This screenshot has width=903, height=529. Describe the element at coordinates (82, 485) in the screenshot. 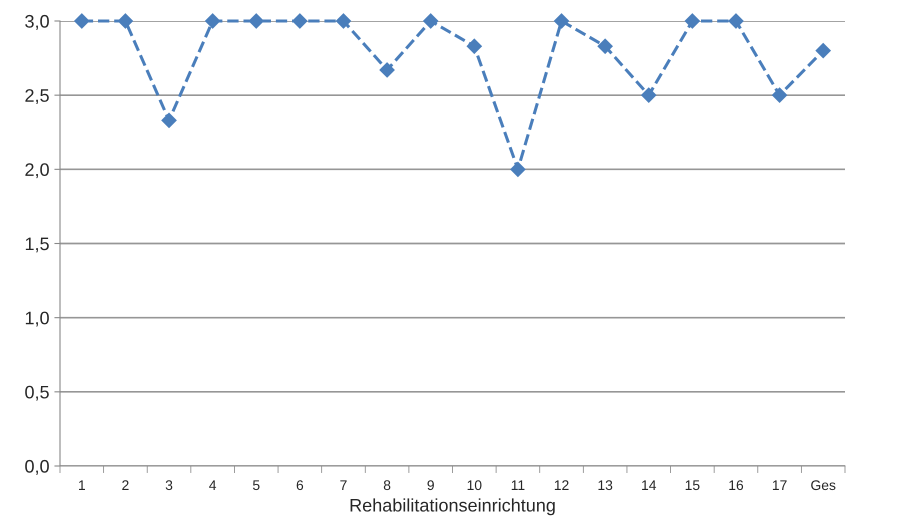

I see `x-tick-label: 1` at that location.